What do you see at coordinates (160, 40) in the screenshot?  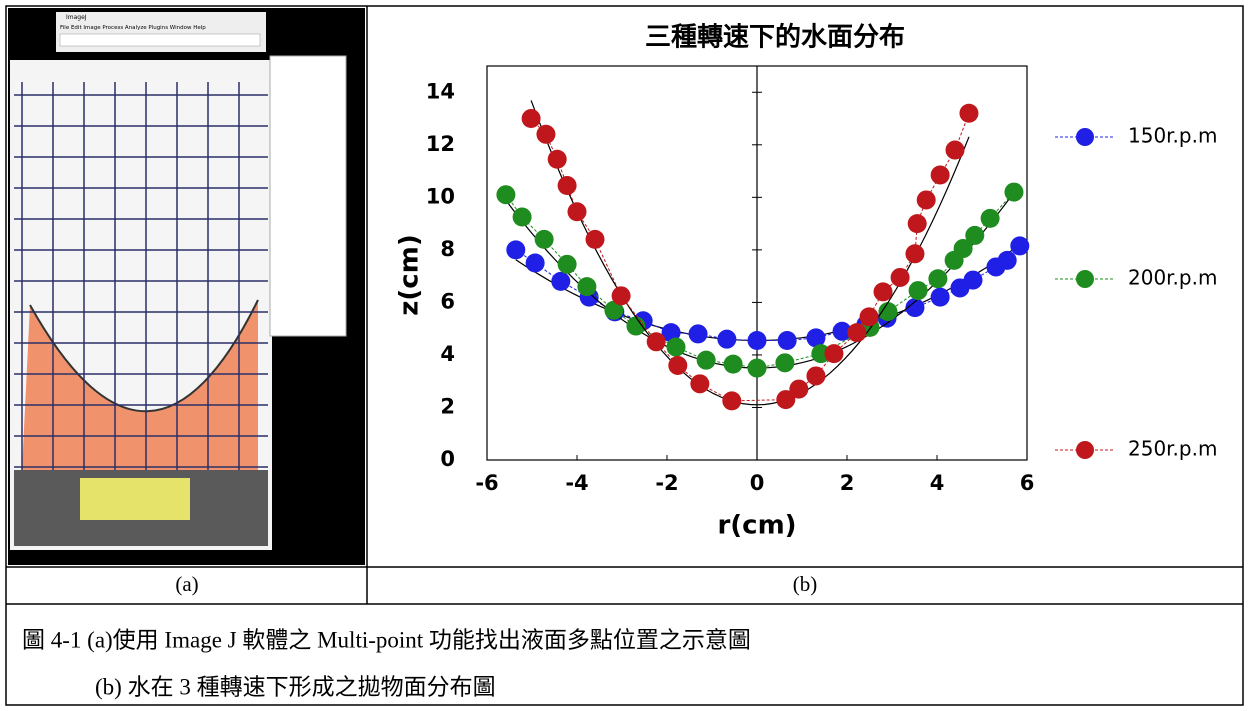 I see `toolbar` at bounding box center [160, 40].